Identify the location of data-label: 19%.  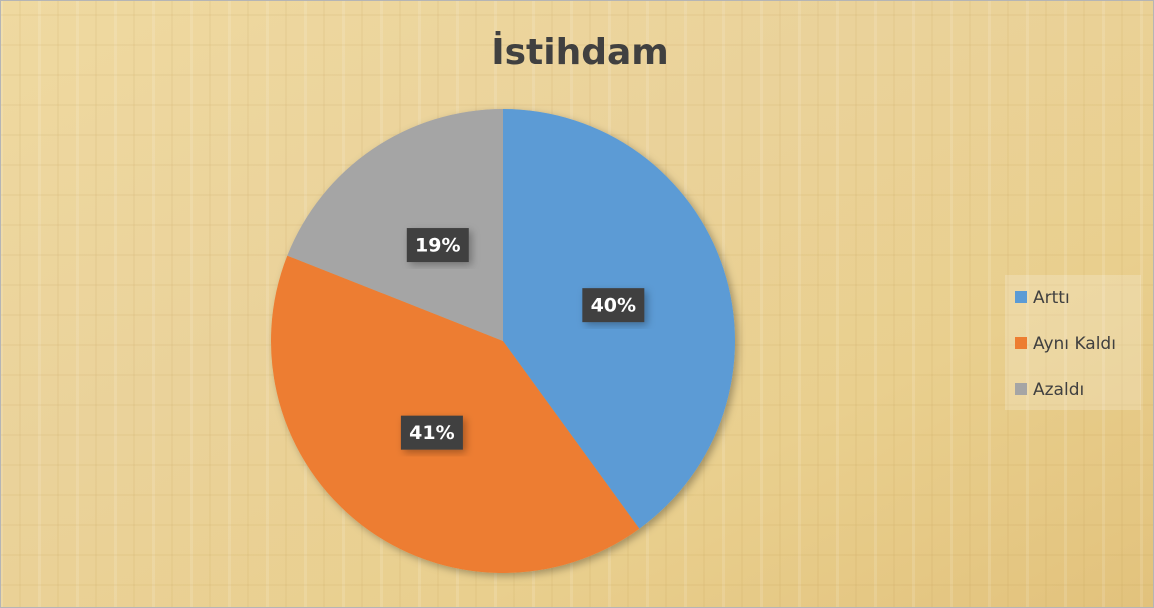
(437, 246).